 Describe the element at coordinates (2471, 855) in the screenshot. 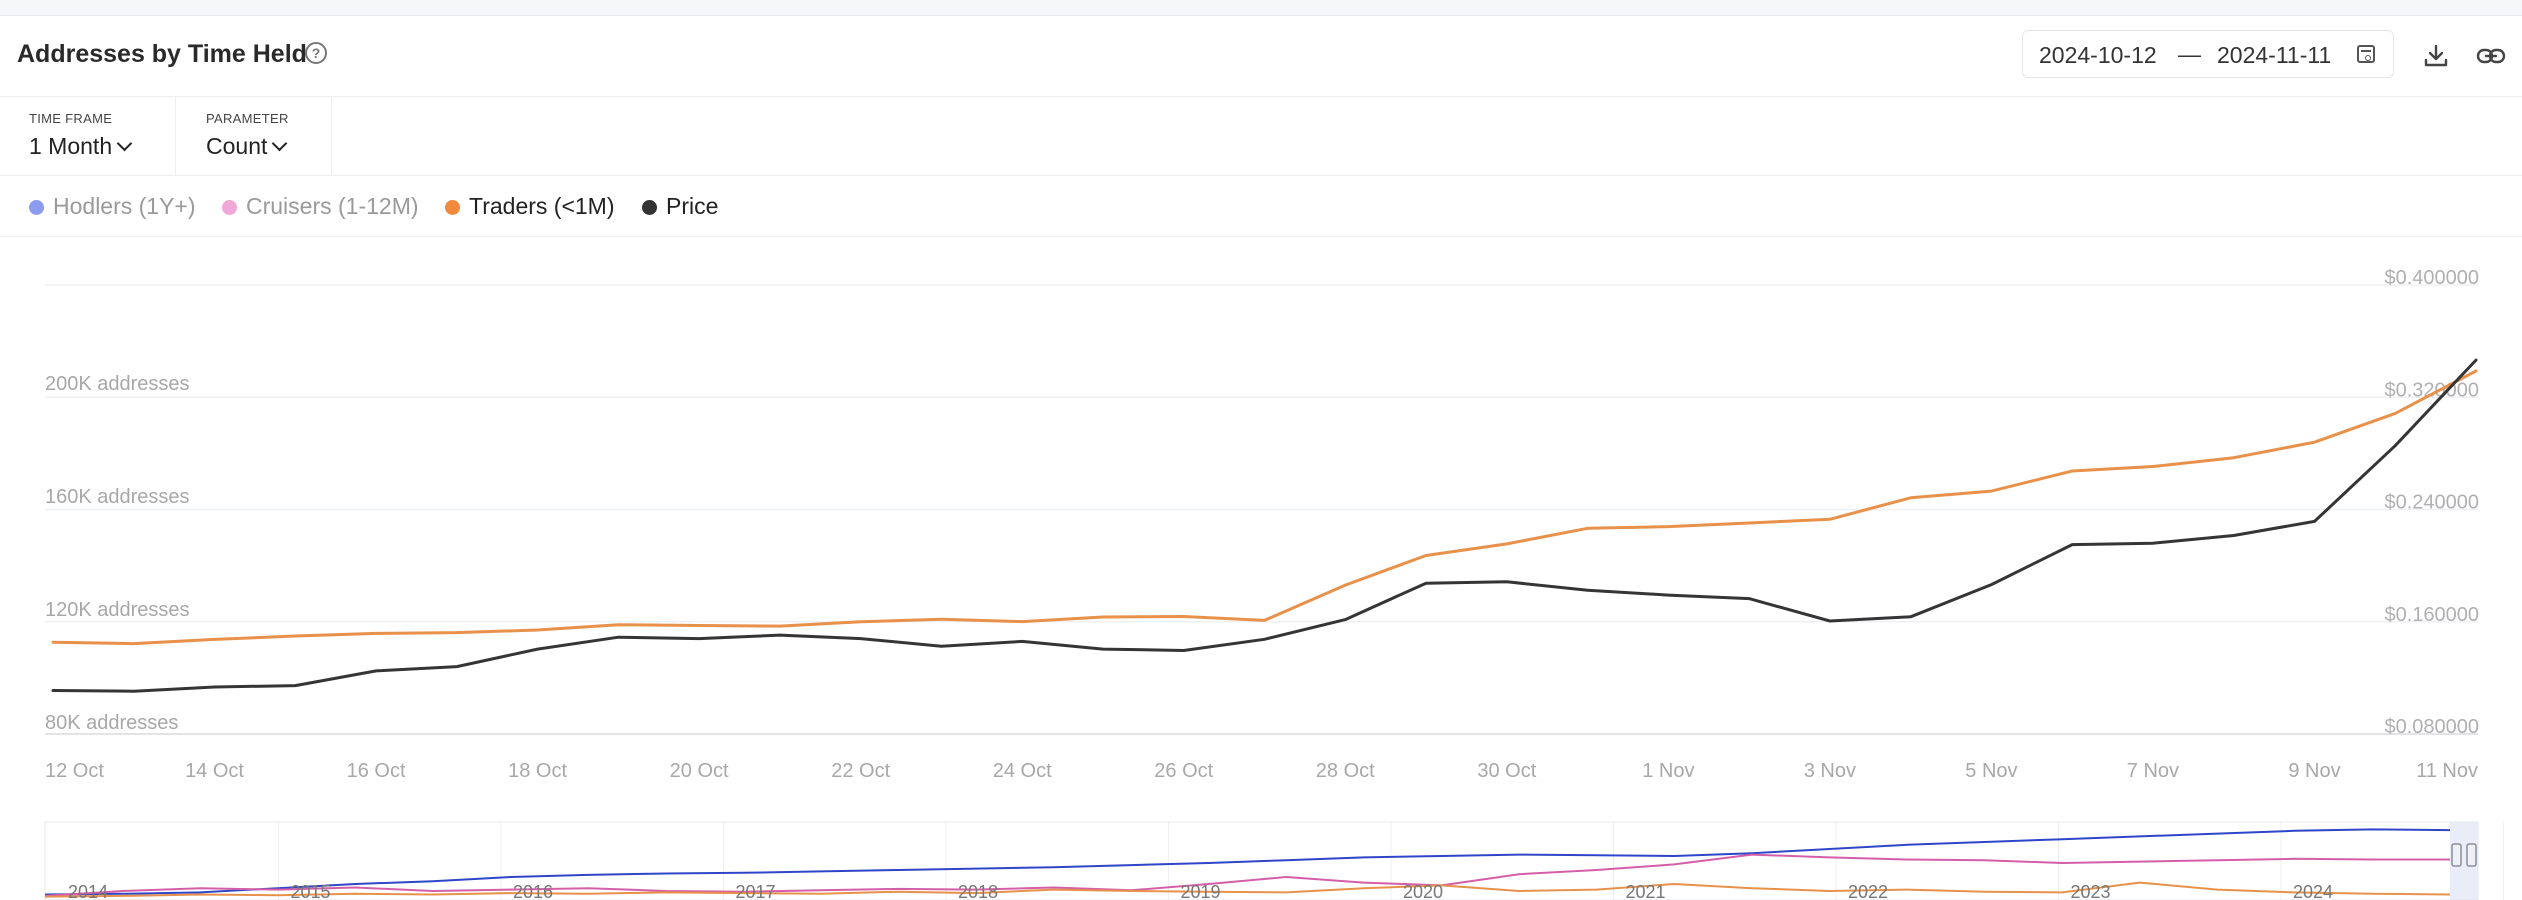

I see `navigator-handle-right` at that location.